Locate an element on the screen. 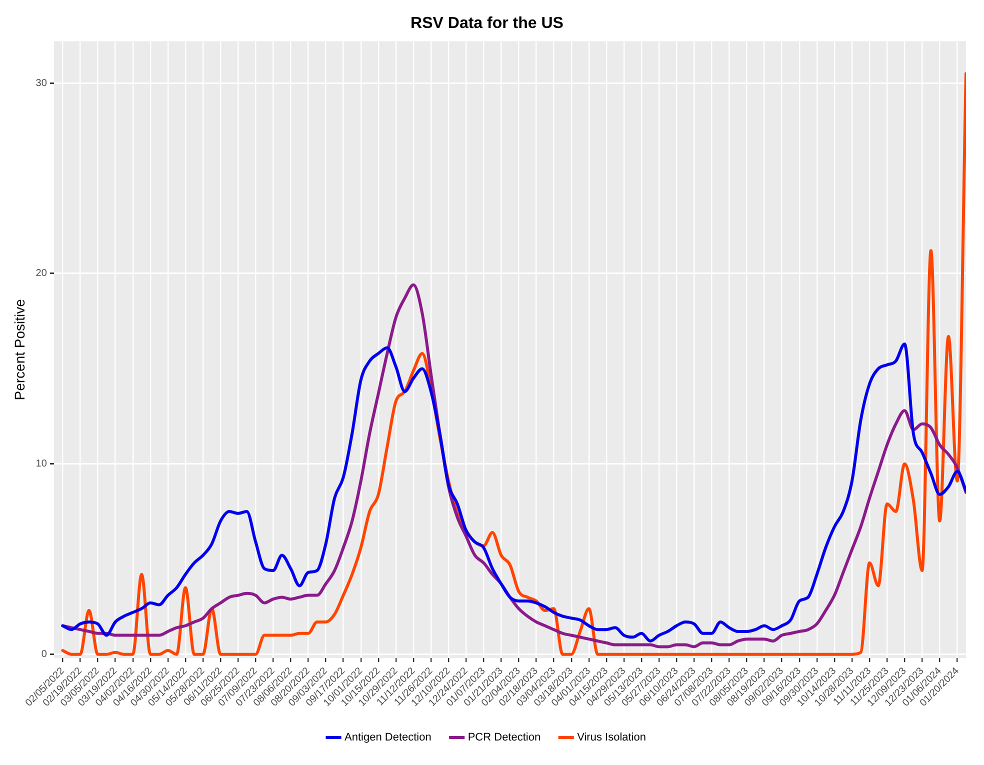 Image resolution: width=984 pixels, height=765 pixels. y-tick-label: 0 is located at coordinates (44, 654).